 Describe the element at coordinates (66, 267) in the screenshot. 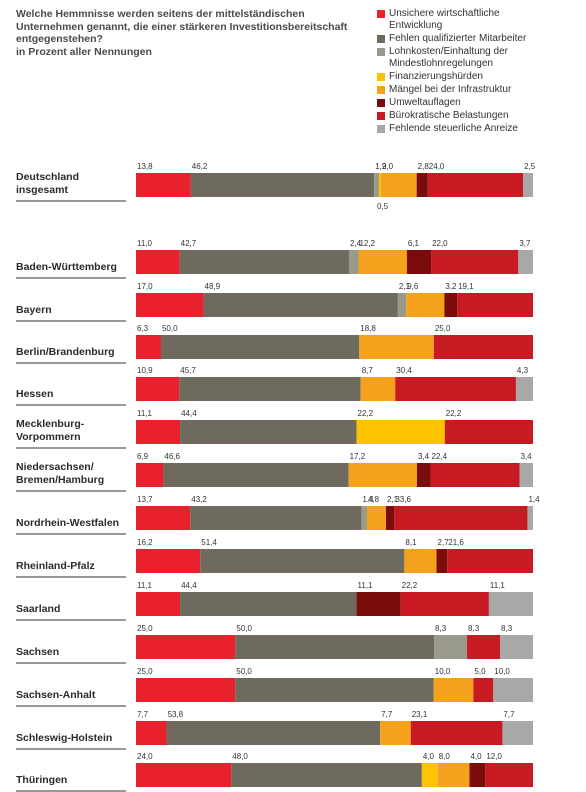

I see `category-label: Baden-Württemberg` at that location.